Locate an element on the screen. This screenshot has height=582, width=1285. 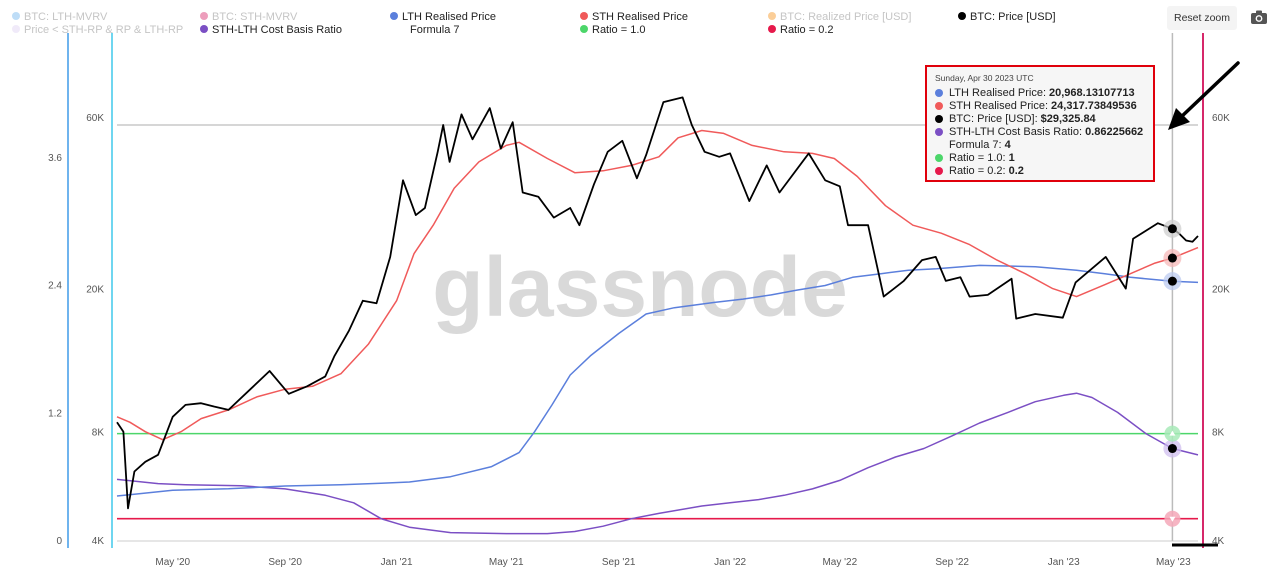
price-tick-label-right: 8K is located at coordinates (1218, 433).